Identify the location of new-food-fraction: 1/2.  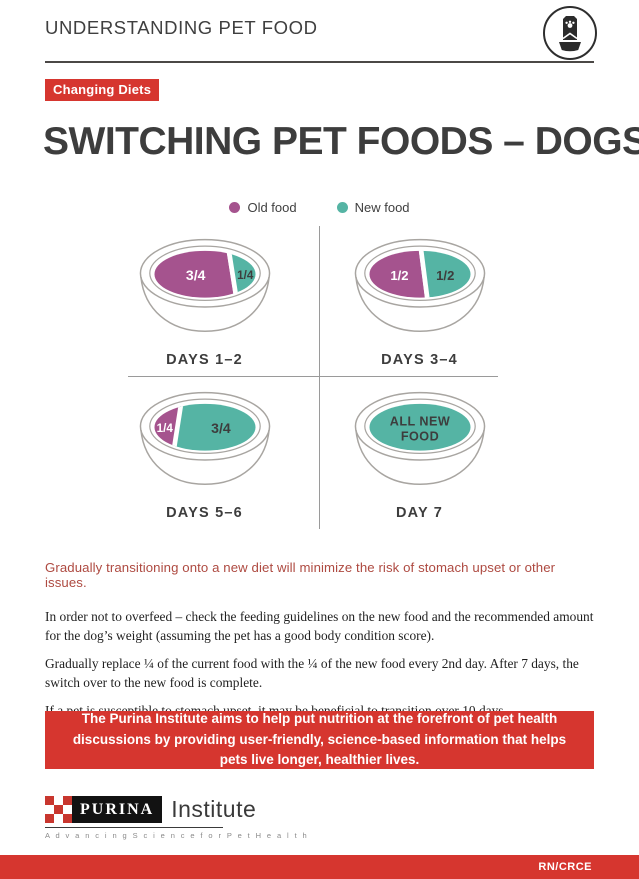
(445, 275).